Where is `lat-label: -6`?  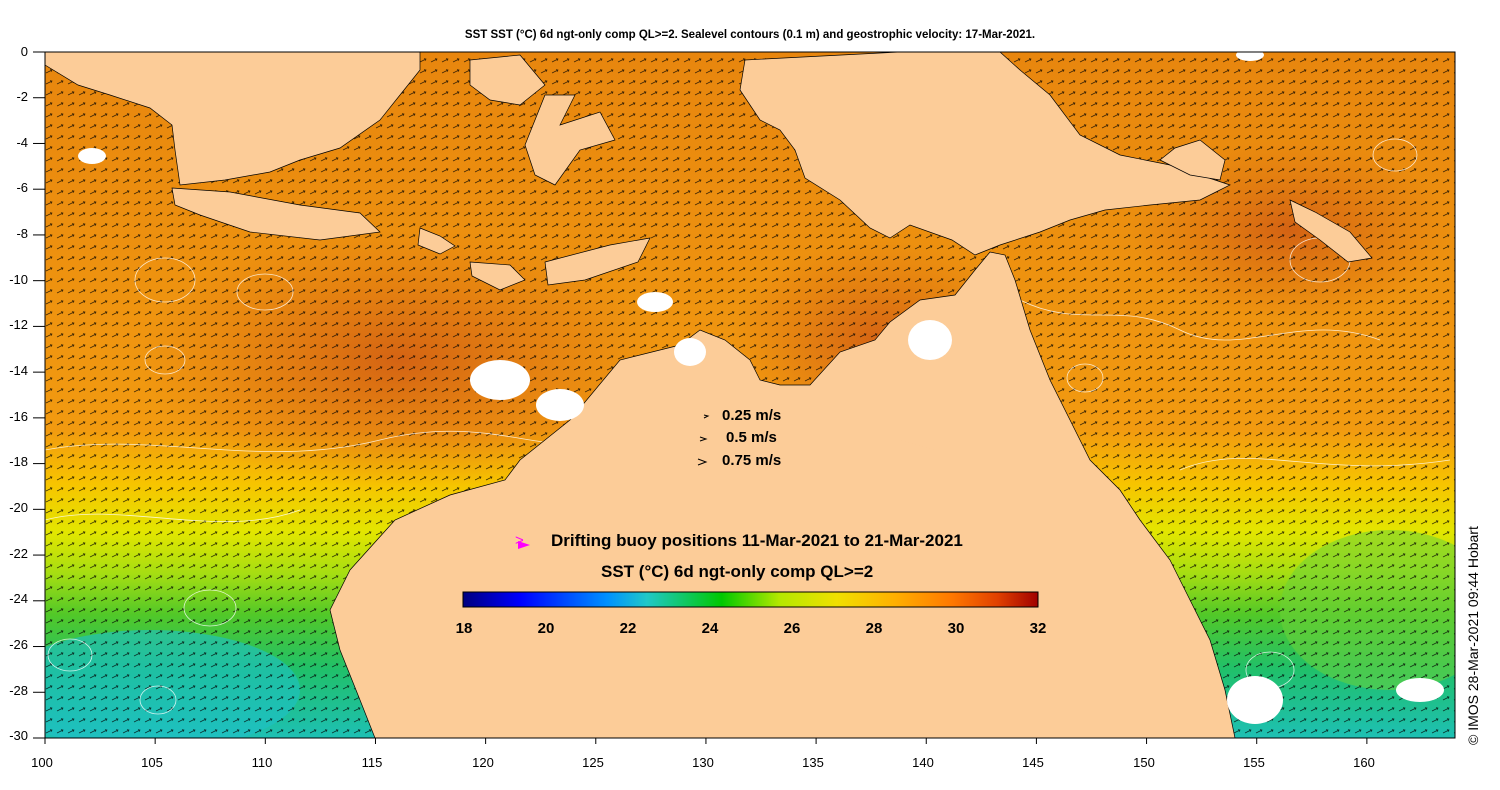 lat-label: -6 is located at coordinates (22, 187).